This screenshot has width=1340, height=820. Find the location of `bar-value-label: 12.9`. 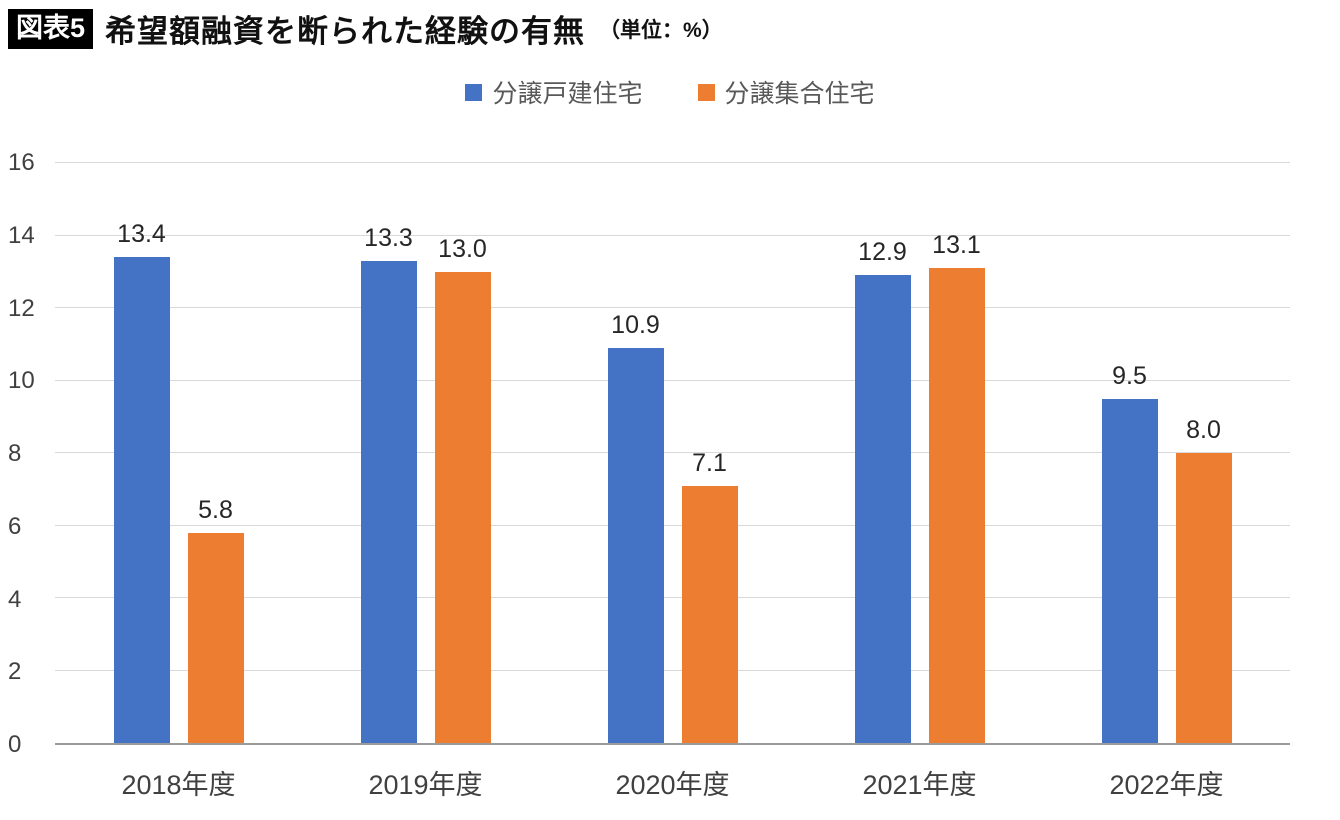

bar-value-label: 12.9 is located at coordinates (882, 252).